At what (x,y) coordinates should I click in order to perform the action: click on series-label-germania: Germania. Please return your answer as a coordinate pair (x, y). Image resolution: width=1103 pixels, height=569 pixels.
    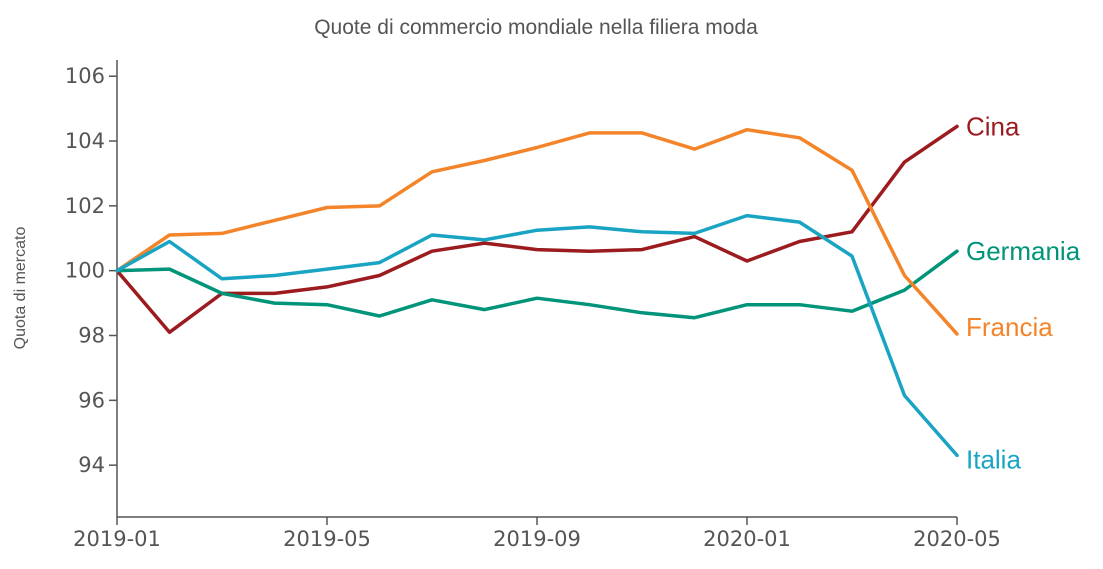
    Looking at the image, I should click on (1023, 251).